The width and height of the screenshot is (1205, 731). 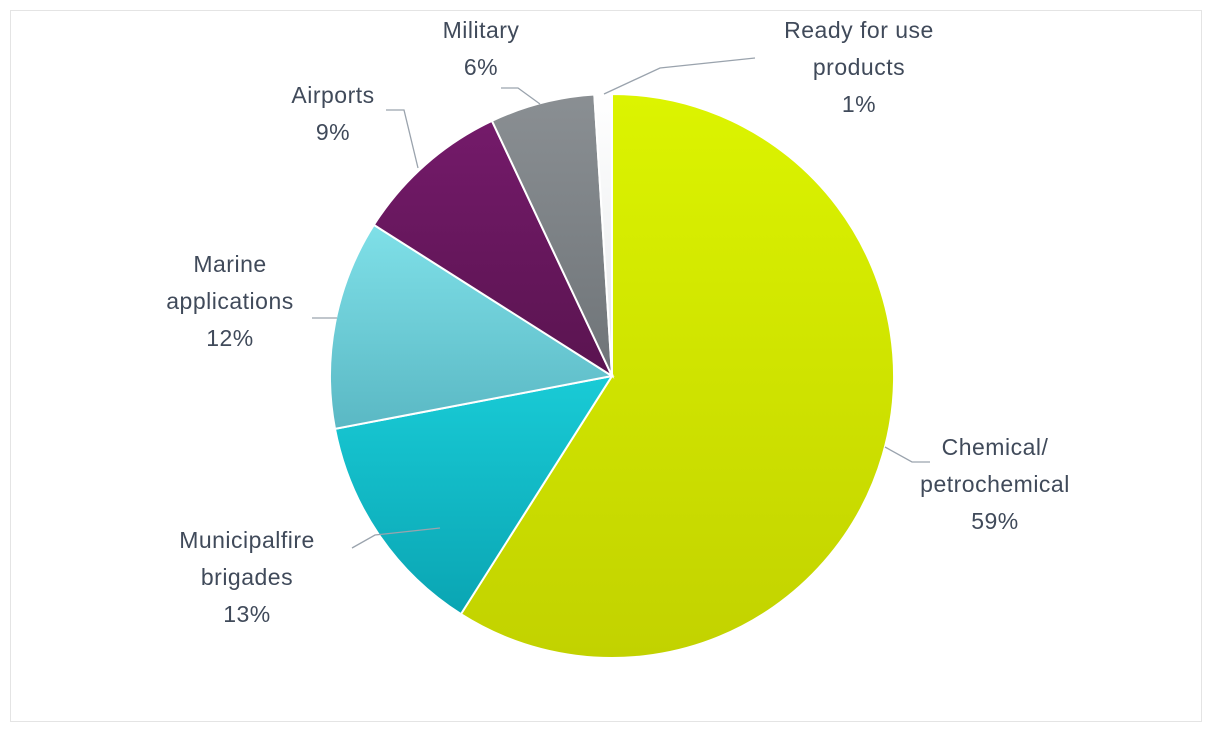 What do you see at coordinates (995, 521) in the screenshot?
I see `slice-value-label: 59%` at bounding box center [995, 521].